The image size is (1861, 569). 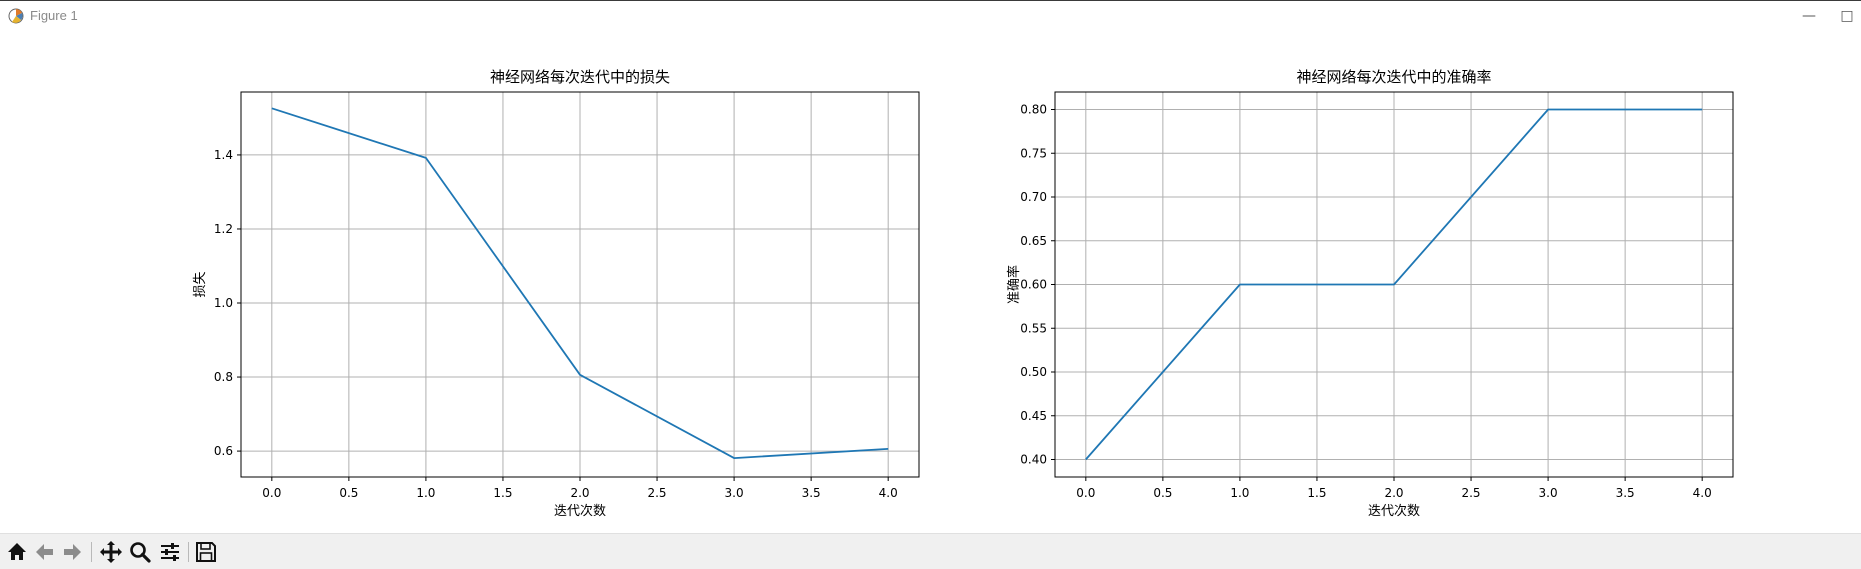 I want to click on chart-1-x-tick-label: 1.5, so click(x=502, y=493).